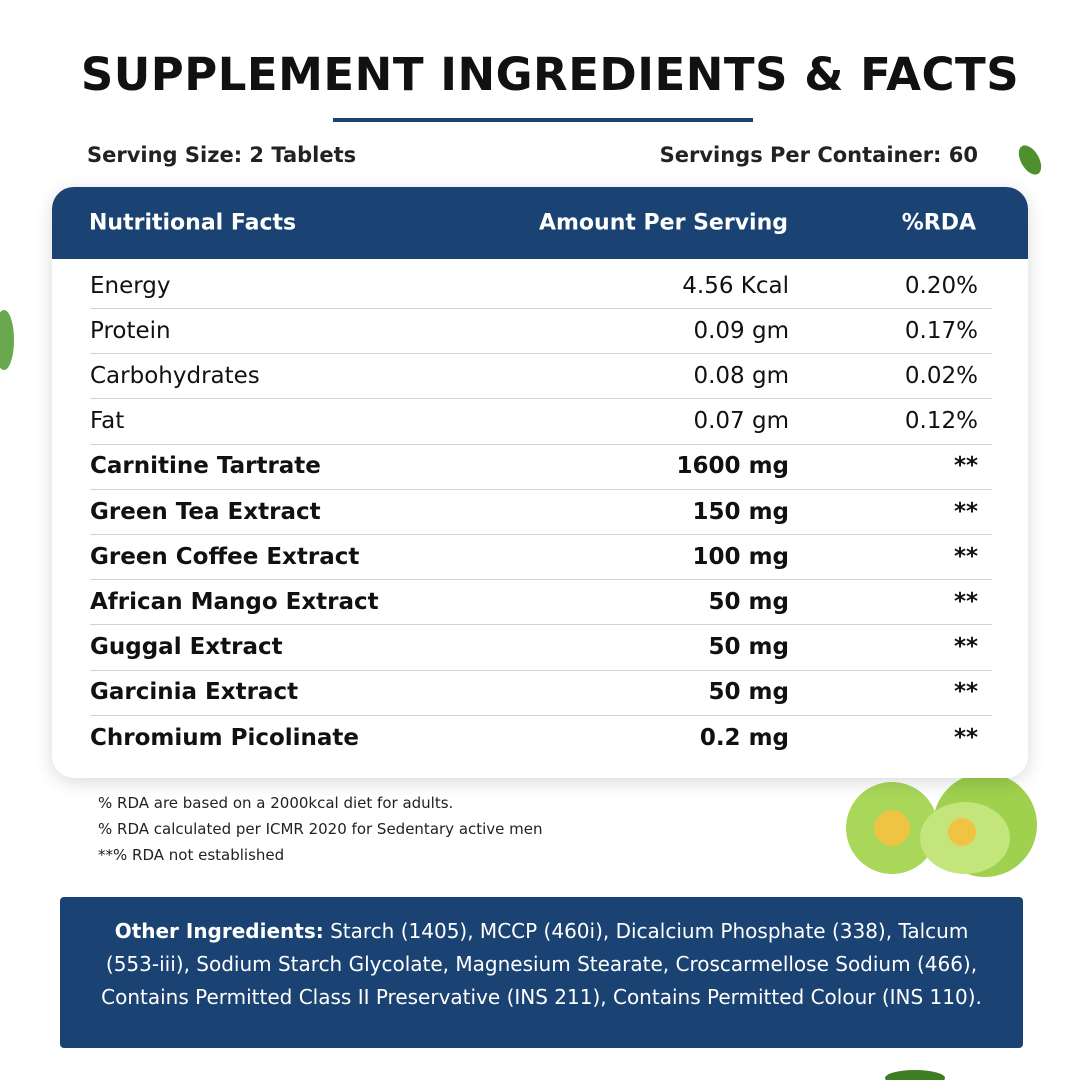 The height and width of the screenshot is (1080, 1080). What do you see at coordinates (663, 223) in the screenshot?
I see `header-cell: Amount Per Serving` at bounding box center [663, 223].